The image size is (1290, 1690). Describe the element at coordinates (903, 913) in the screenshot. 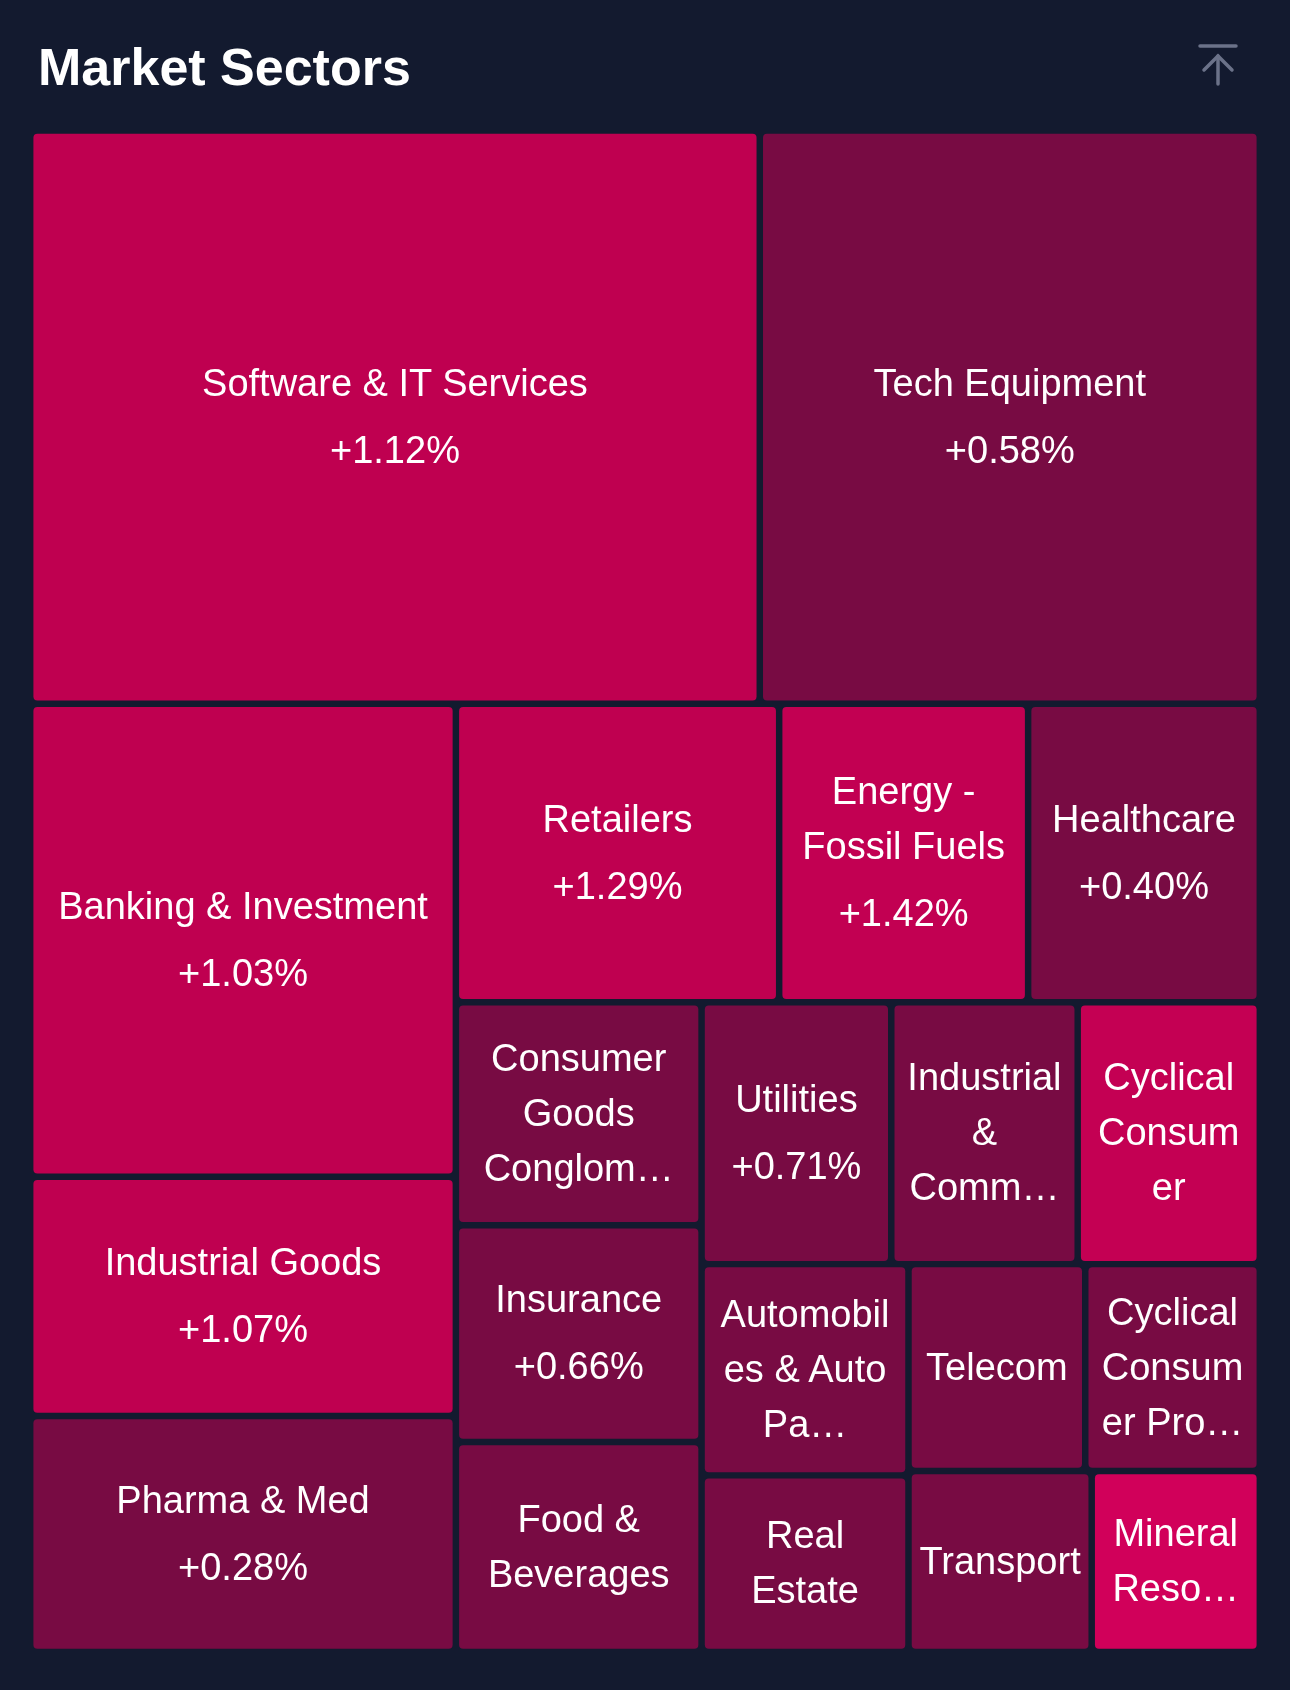

I see `data-label: +1.42%` at that location.